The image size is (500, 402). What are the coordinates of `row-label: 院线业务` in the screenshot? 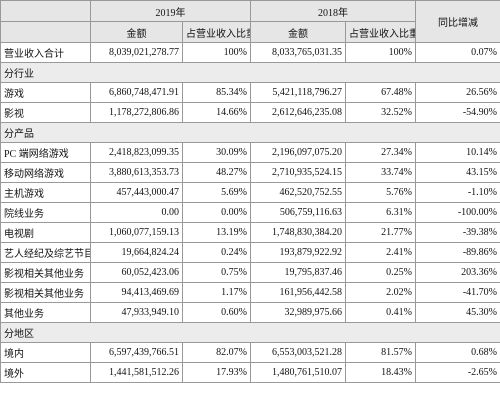 It's located at (45, 212).